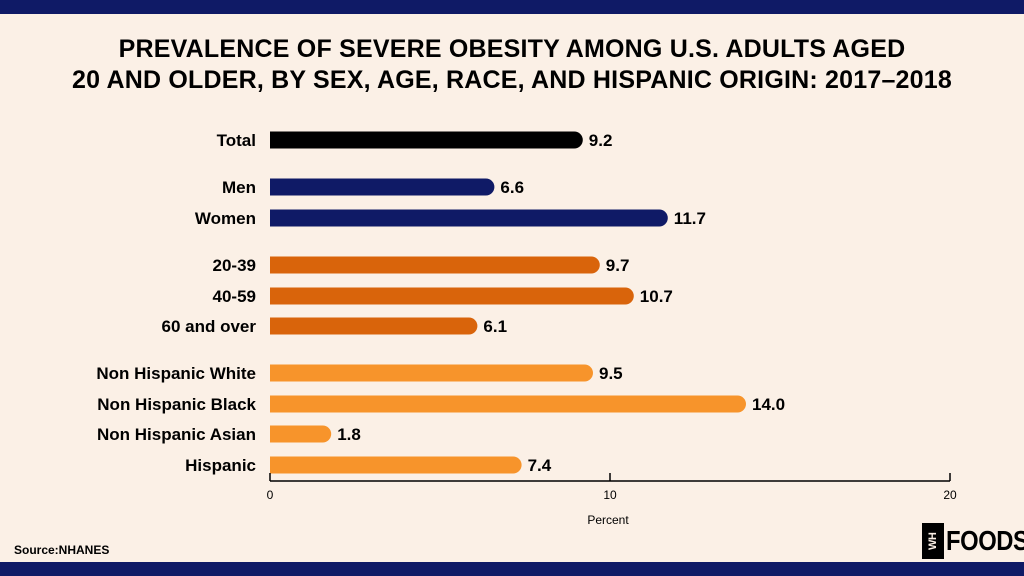 The width and height of the screenshot is (1024, 576). Describe the element at coordinates (176, 434) in the screenshot. I see `category-label: Non Hispanic Asian` at that location.